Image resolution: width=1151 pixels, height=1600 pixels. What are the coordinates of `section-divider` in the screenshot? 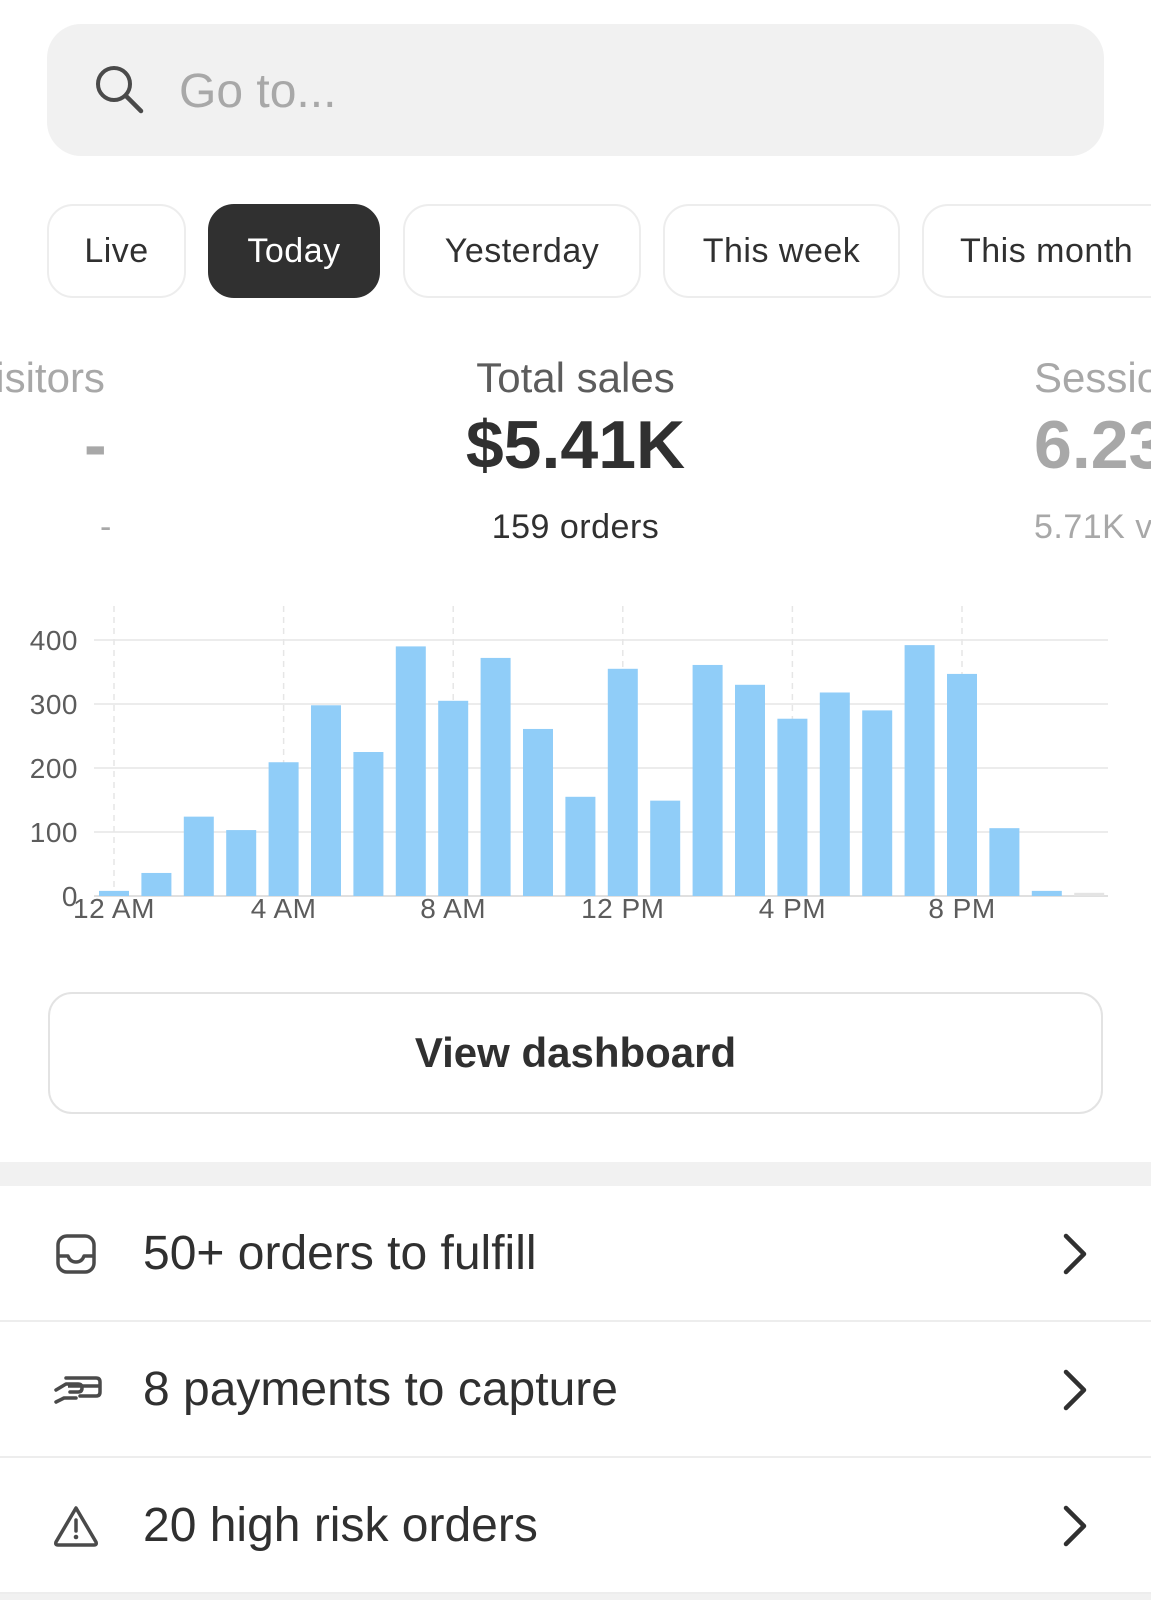 It's located at (575, 1174).